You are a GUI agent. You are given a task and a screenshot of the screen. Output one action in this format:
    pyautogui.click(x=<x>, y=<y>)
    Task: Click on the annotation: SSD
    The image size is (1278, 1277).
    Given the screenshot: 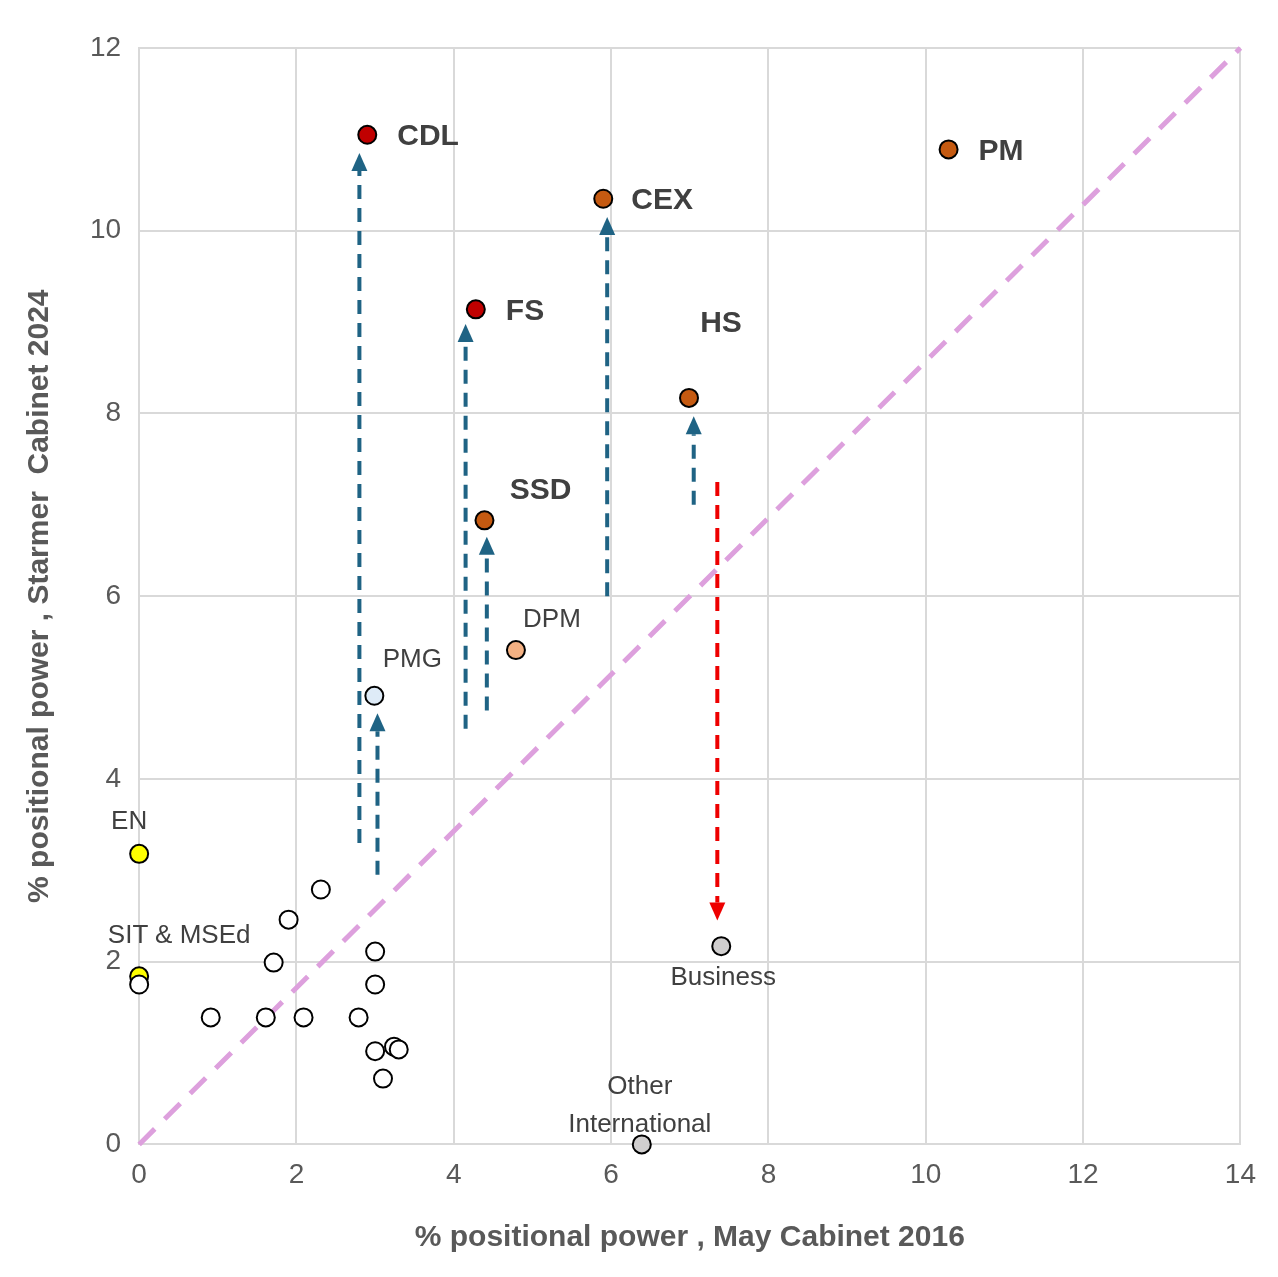 What is the action you would take?
    pyautogui.click(x=540, y=488)
    